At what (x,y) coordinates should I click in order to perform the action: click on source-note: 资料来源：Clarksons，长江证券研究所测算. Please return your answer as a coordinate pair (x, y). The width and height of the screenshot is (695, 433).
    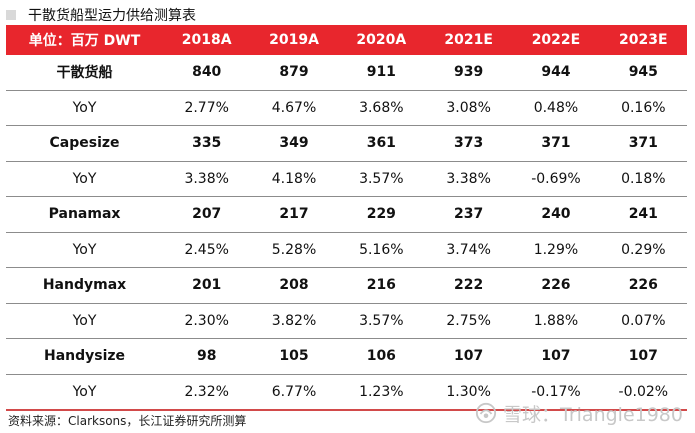
    Looking at the image, I should click on (127, 421).